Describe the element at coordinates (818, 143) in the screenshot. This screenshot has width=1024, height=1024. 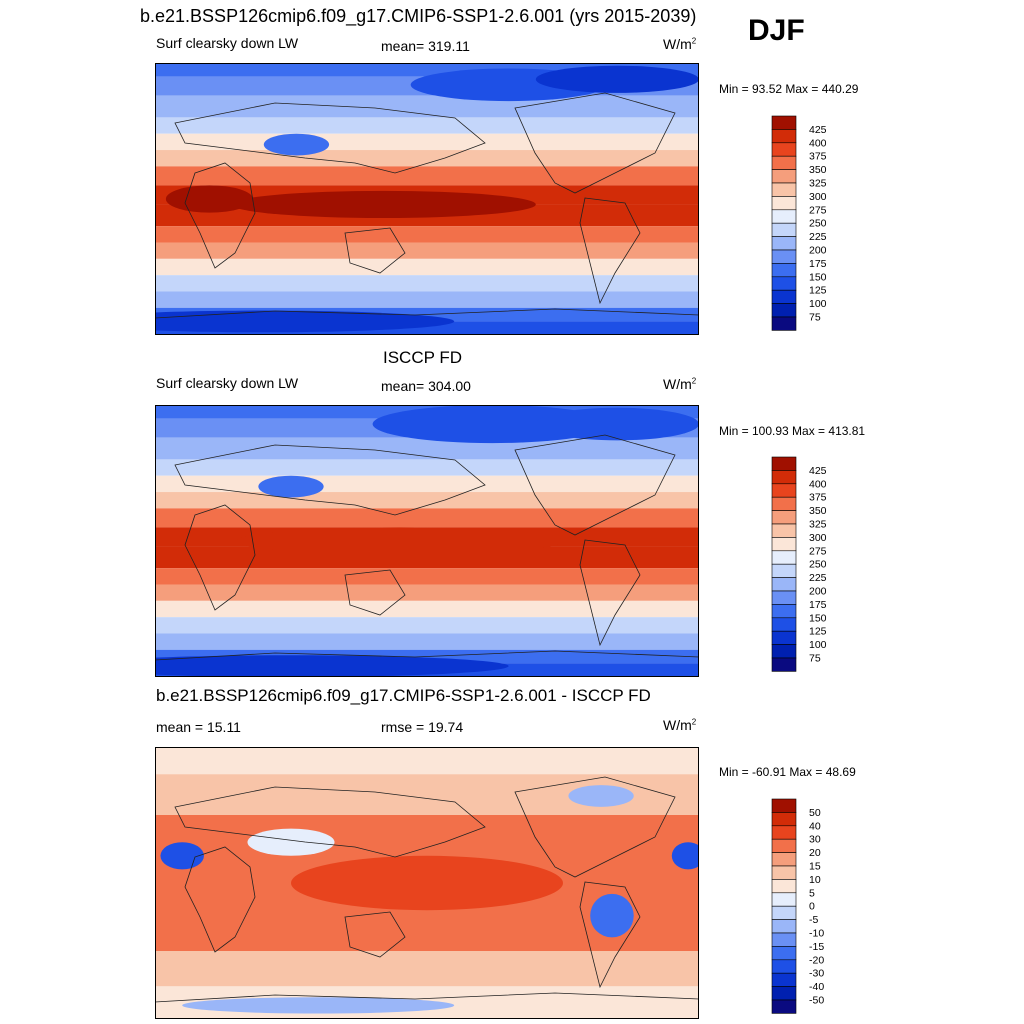
I see `colorbar-tick-label: 400` at that location.